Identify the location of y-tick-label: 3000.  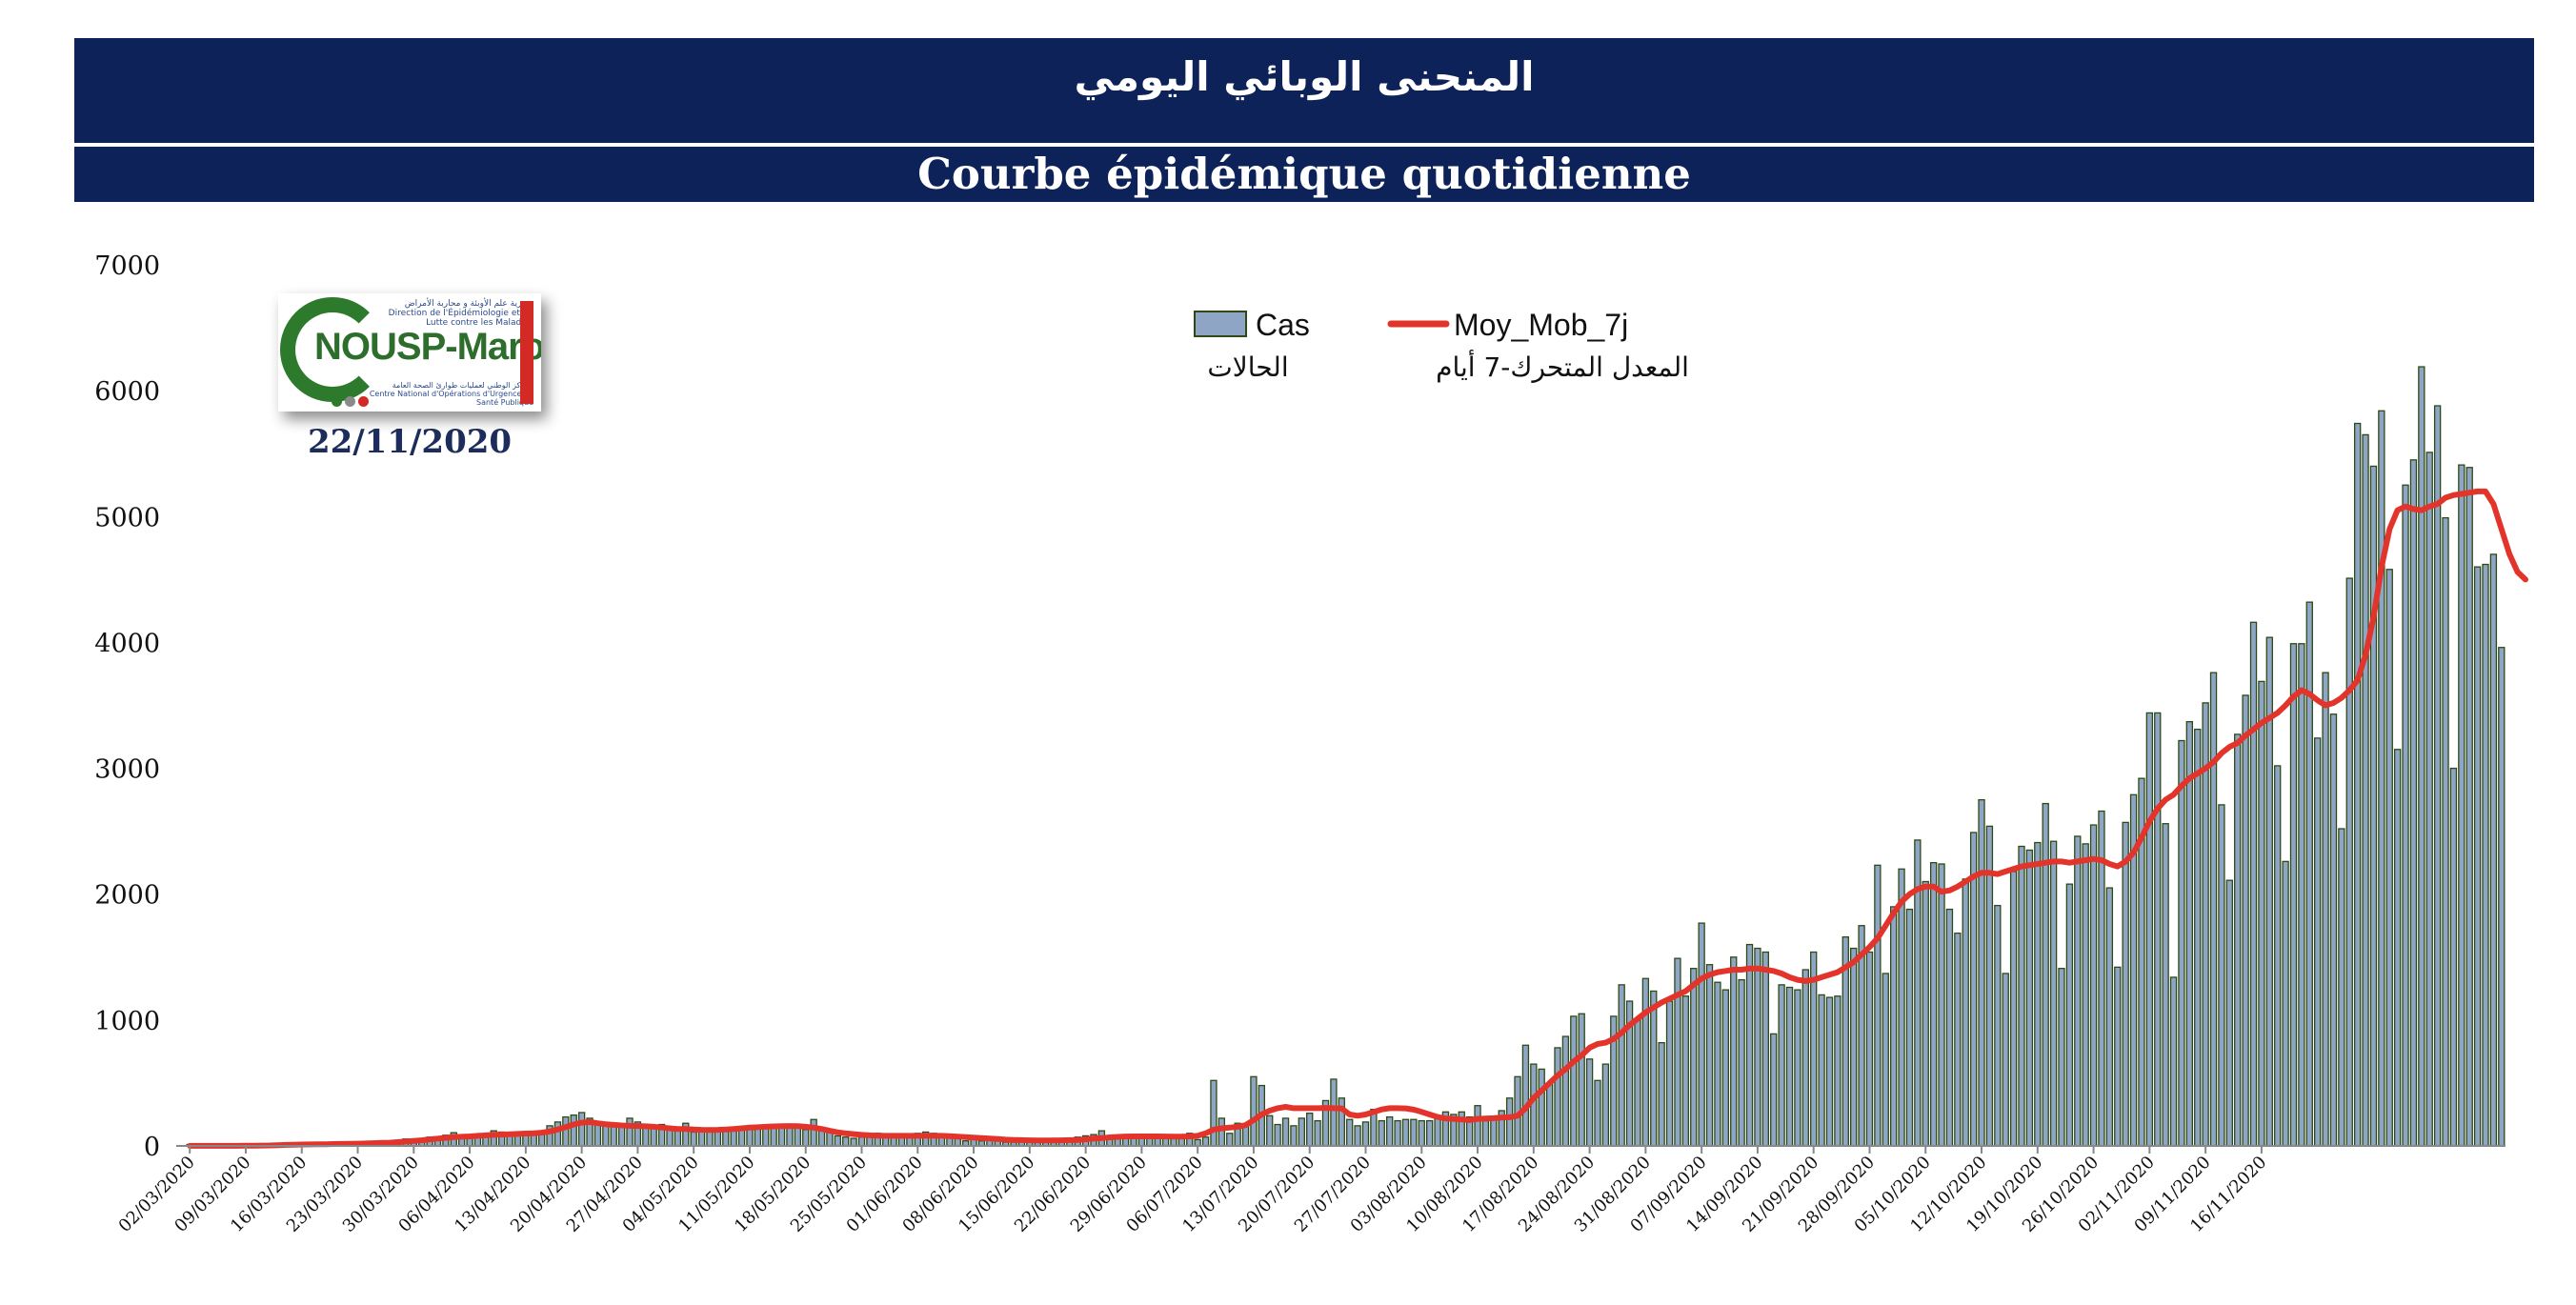
(127, 770).